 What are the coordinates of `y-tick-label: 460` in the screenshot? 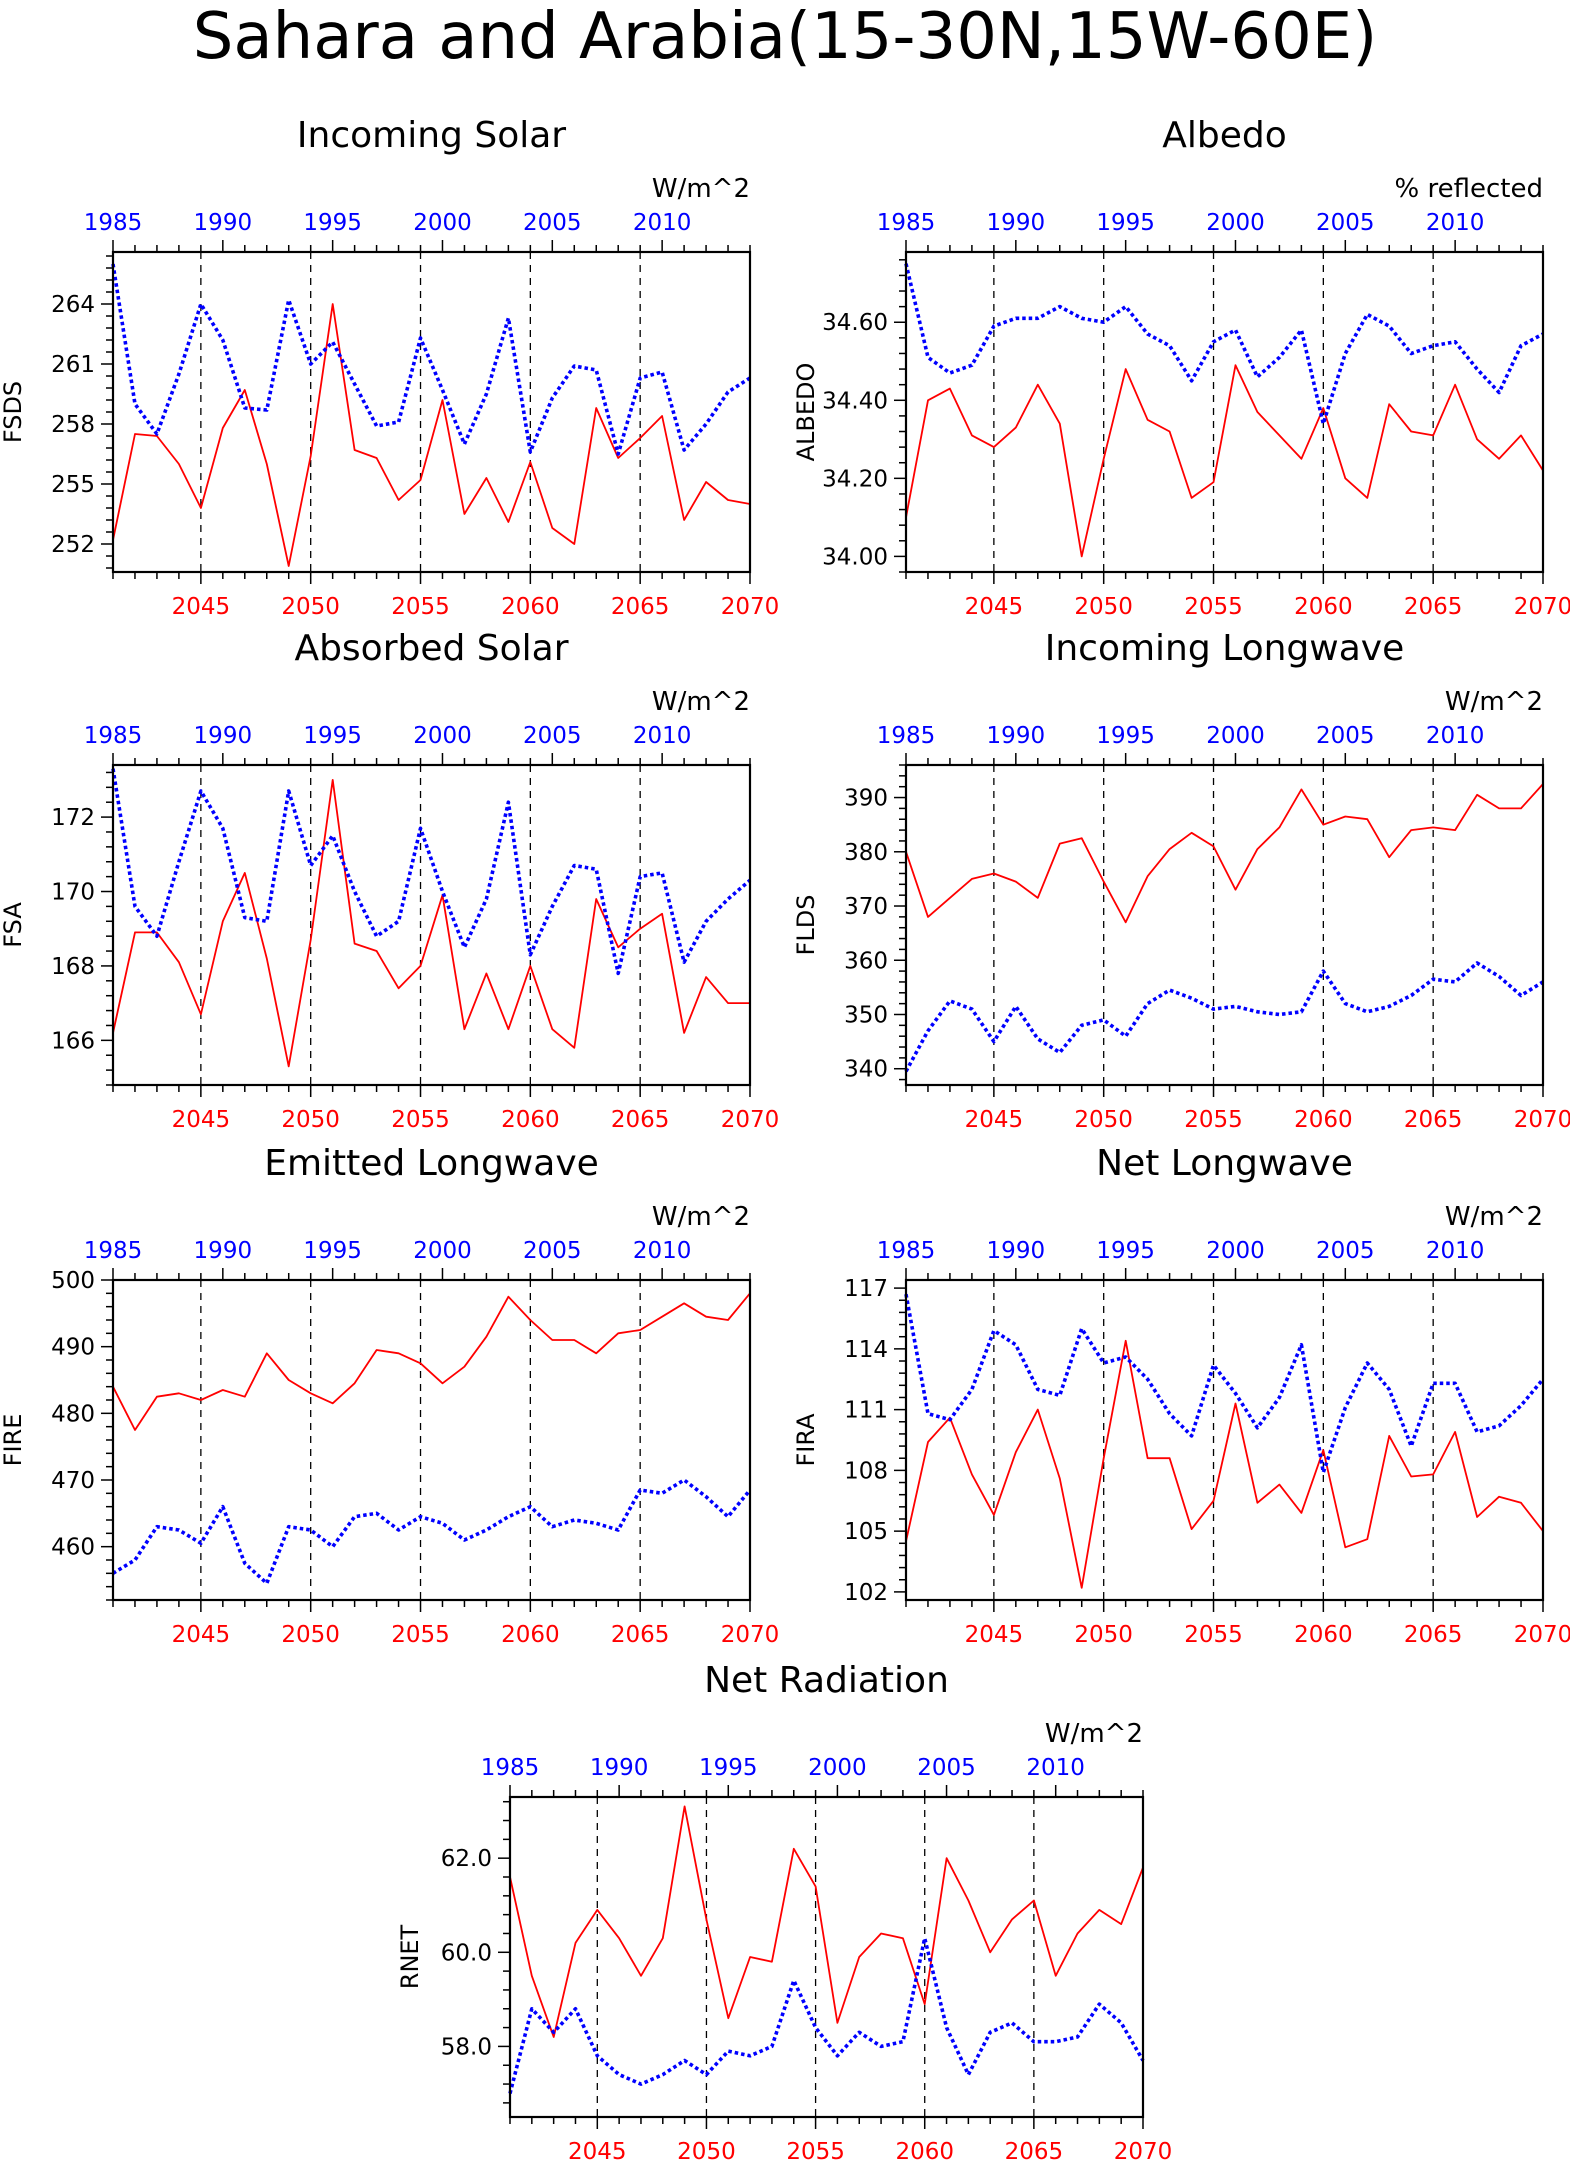 It's located at (73, 1548).